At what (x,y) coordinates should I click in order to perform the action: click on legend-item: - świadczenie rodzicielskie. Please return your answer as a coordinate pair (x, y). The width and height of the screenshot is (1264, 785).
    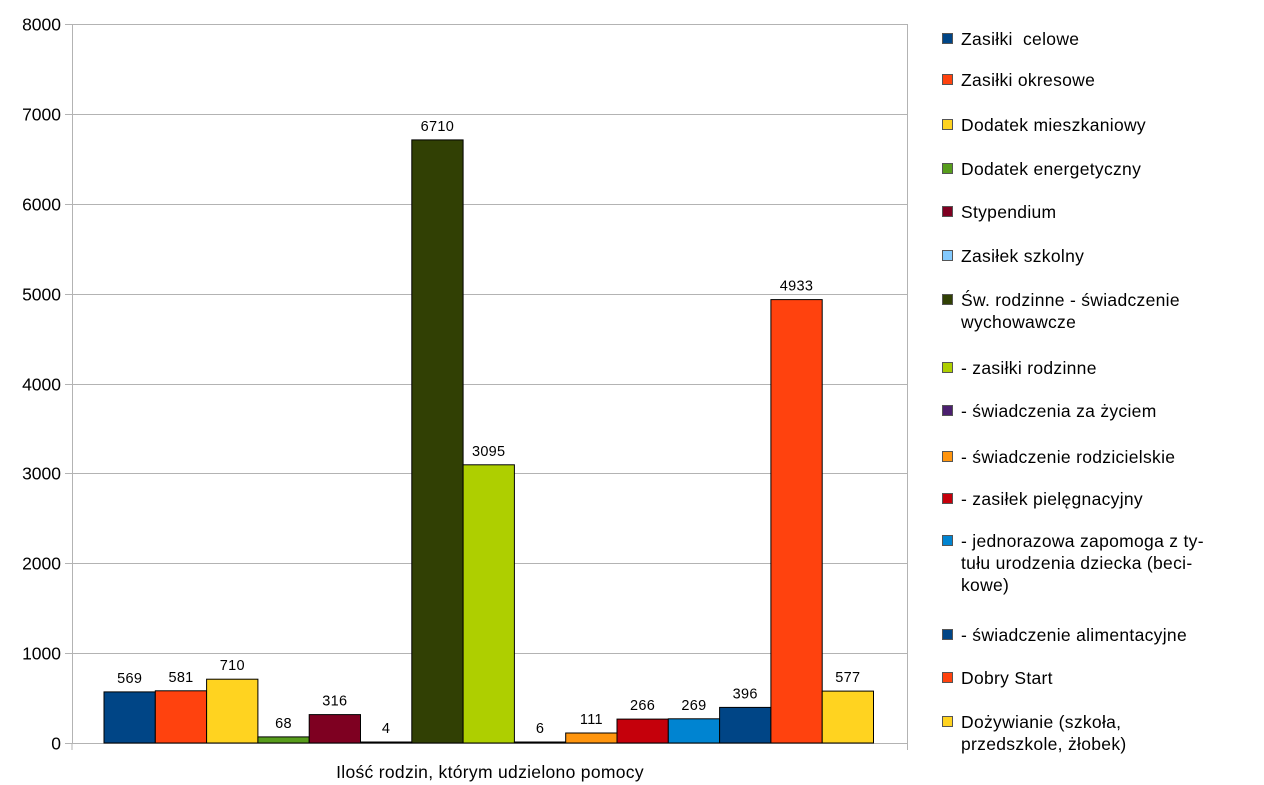
    Looking at the image, I should click on (1100, 457).